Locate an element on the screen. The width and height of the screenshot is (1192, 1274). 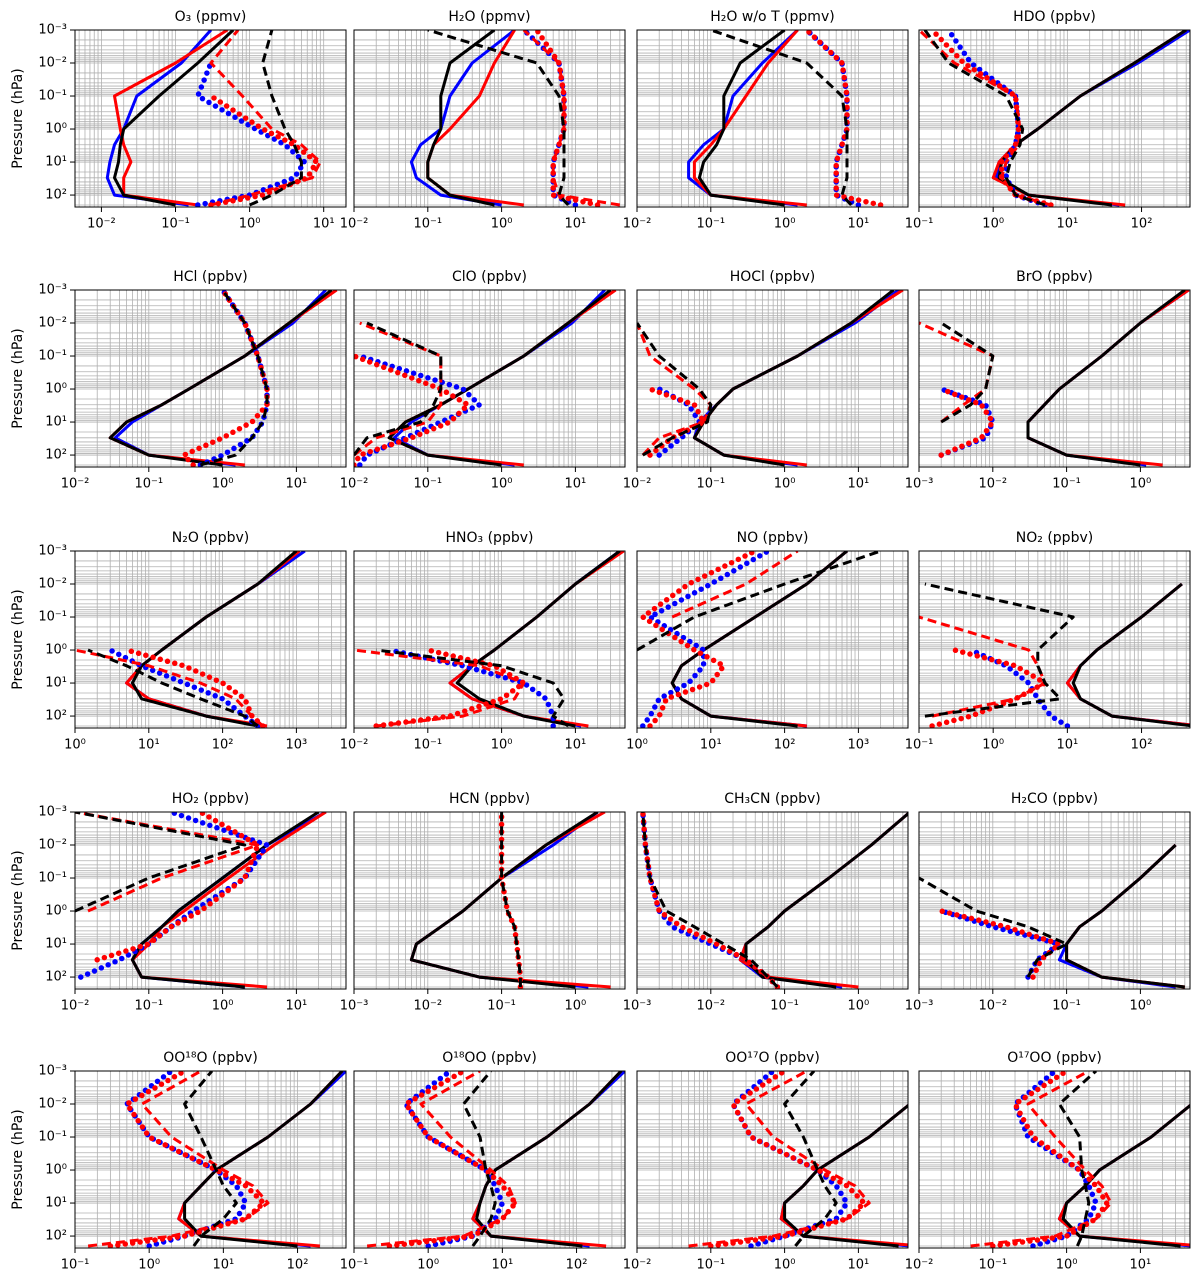
panel-title: NO (ppbv) is located at coordinates (773, 538).